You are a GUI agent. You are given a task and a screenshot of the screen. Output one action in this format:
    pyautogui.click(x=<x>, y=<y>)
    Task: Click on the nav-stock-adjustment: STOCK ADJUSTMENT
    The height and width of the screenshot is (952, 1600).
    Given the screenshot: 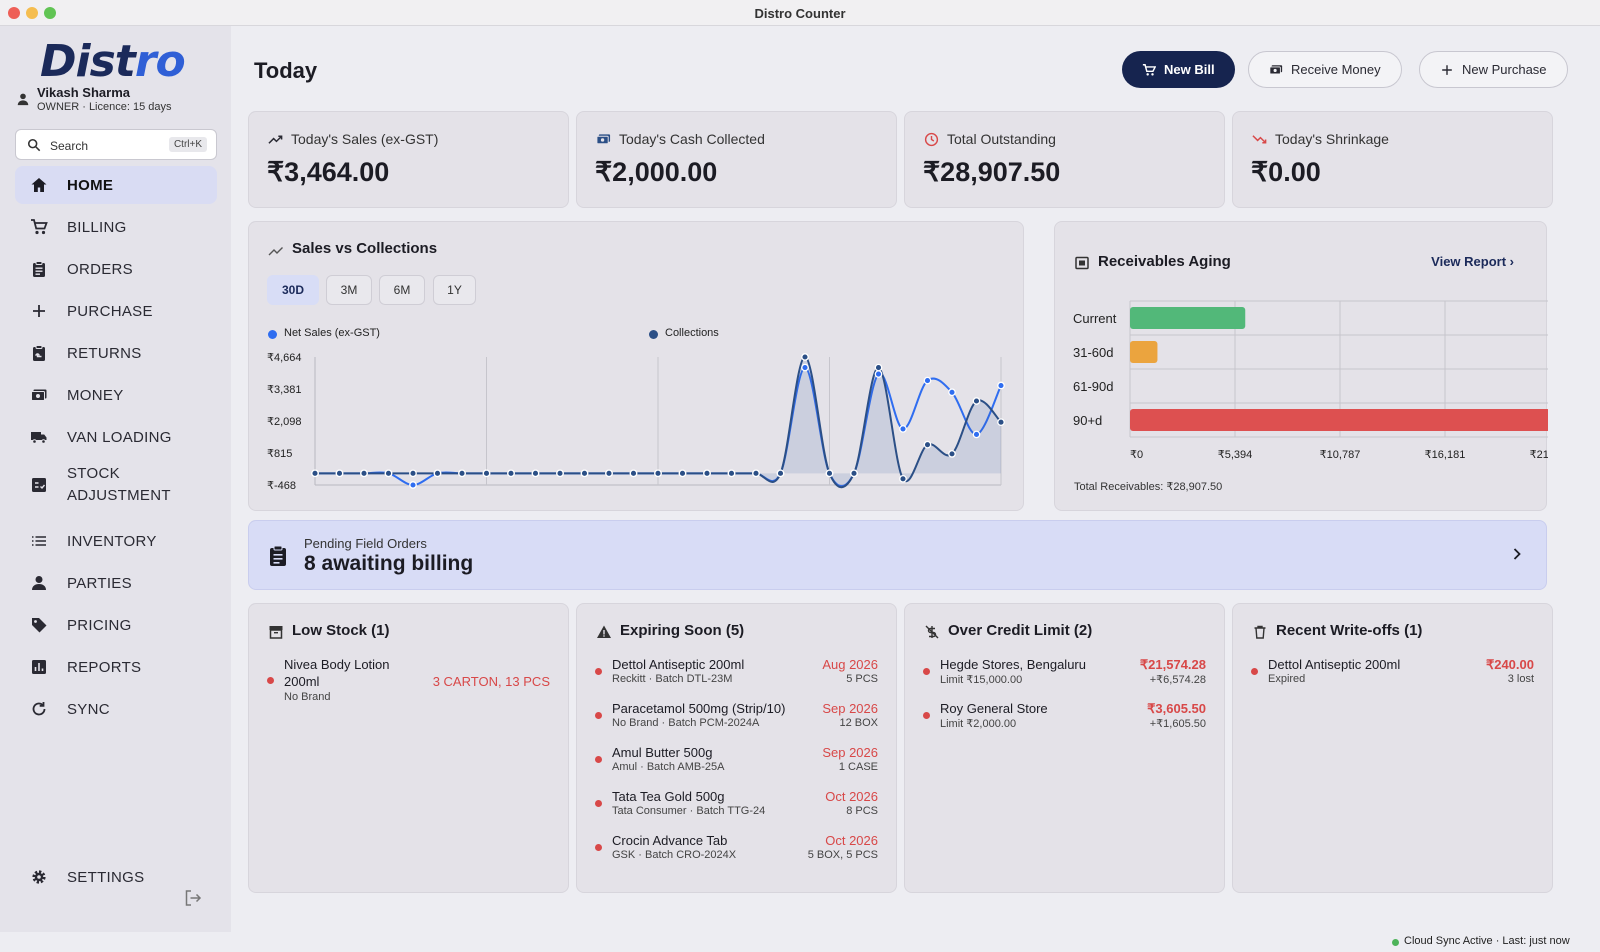 What is the action you would take?
    pyautogui.click(x=116, y=485)
    